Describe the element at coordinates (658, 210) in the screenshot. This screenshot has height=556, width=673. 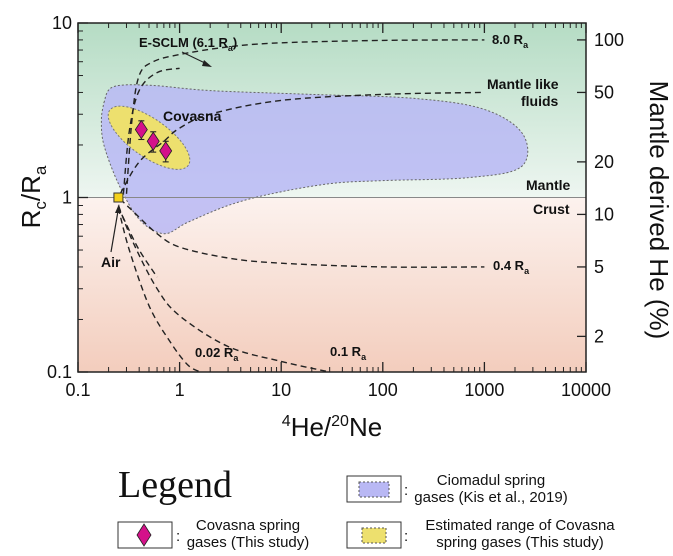
I see `y2-axis-title: Mantle derived He (%)` at that location.